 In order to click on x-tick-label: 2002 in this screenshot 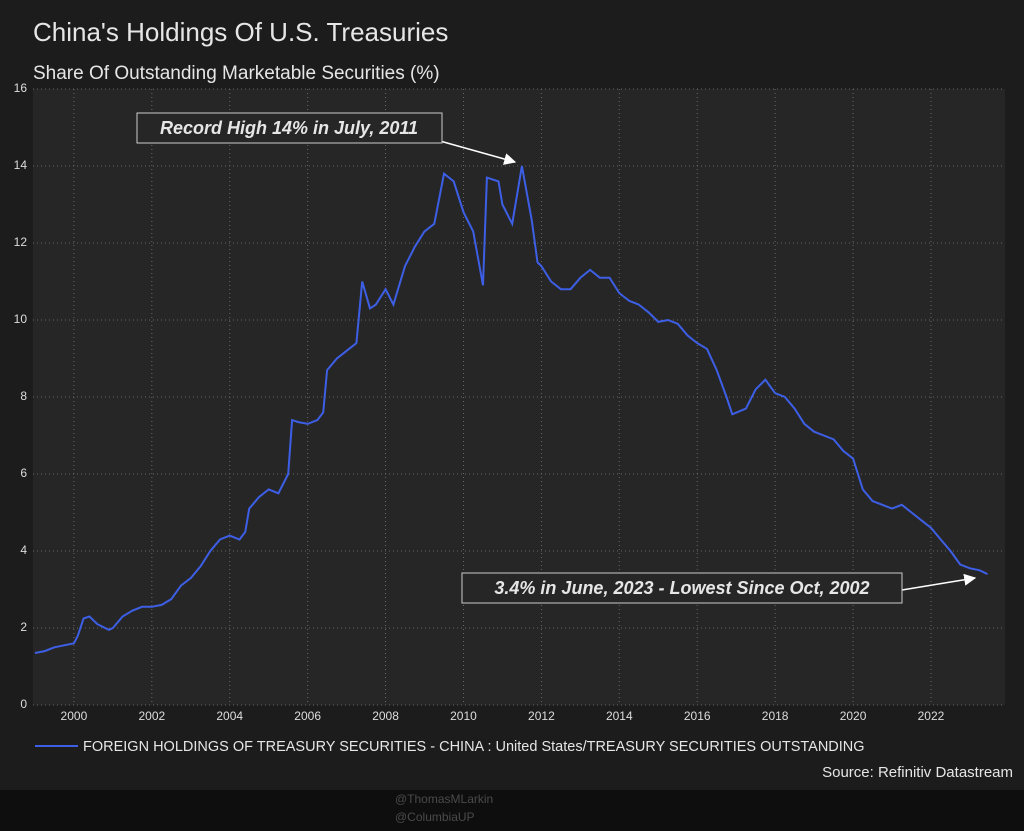, I will do `click(151, 716)`.